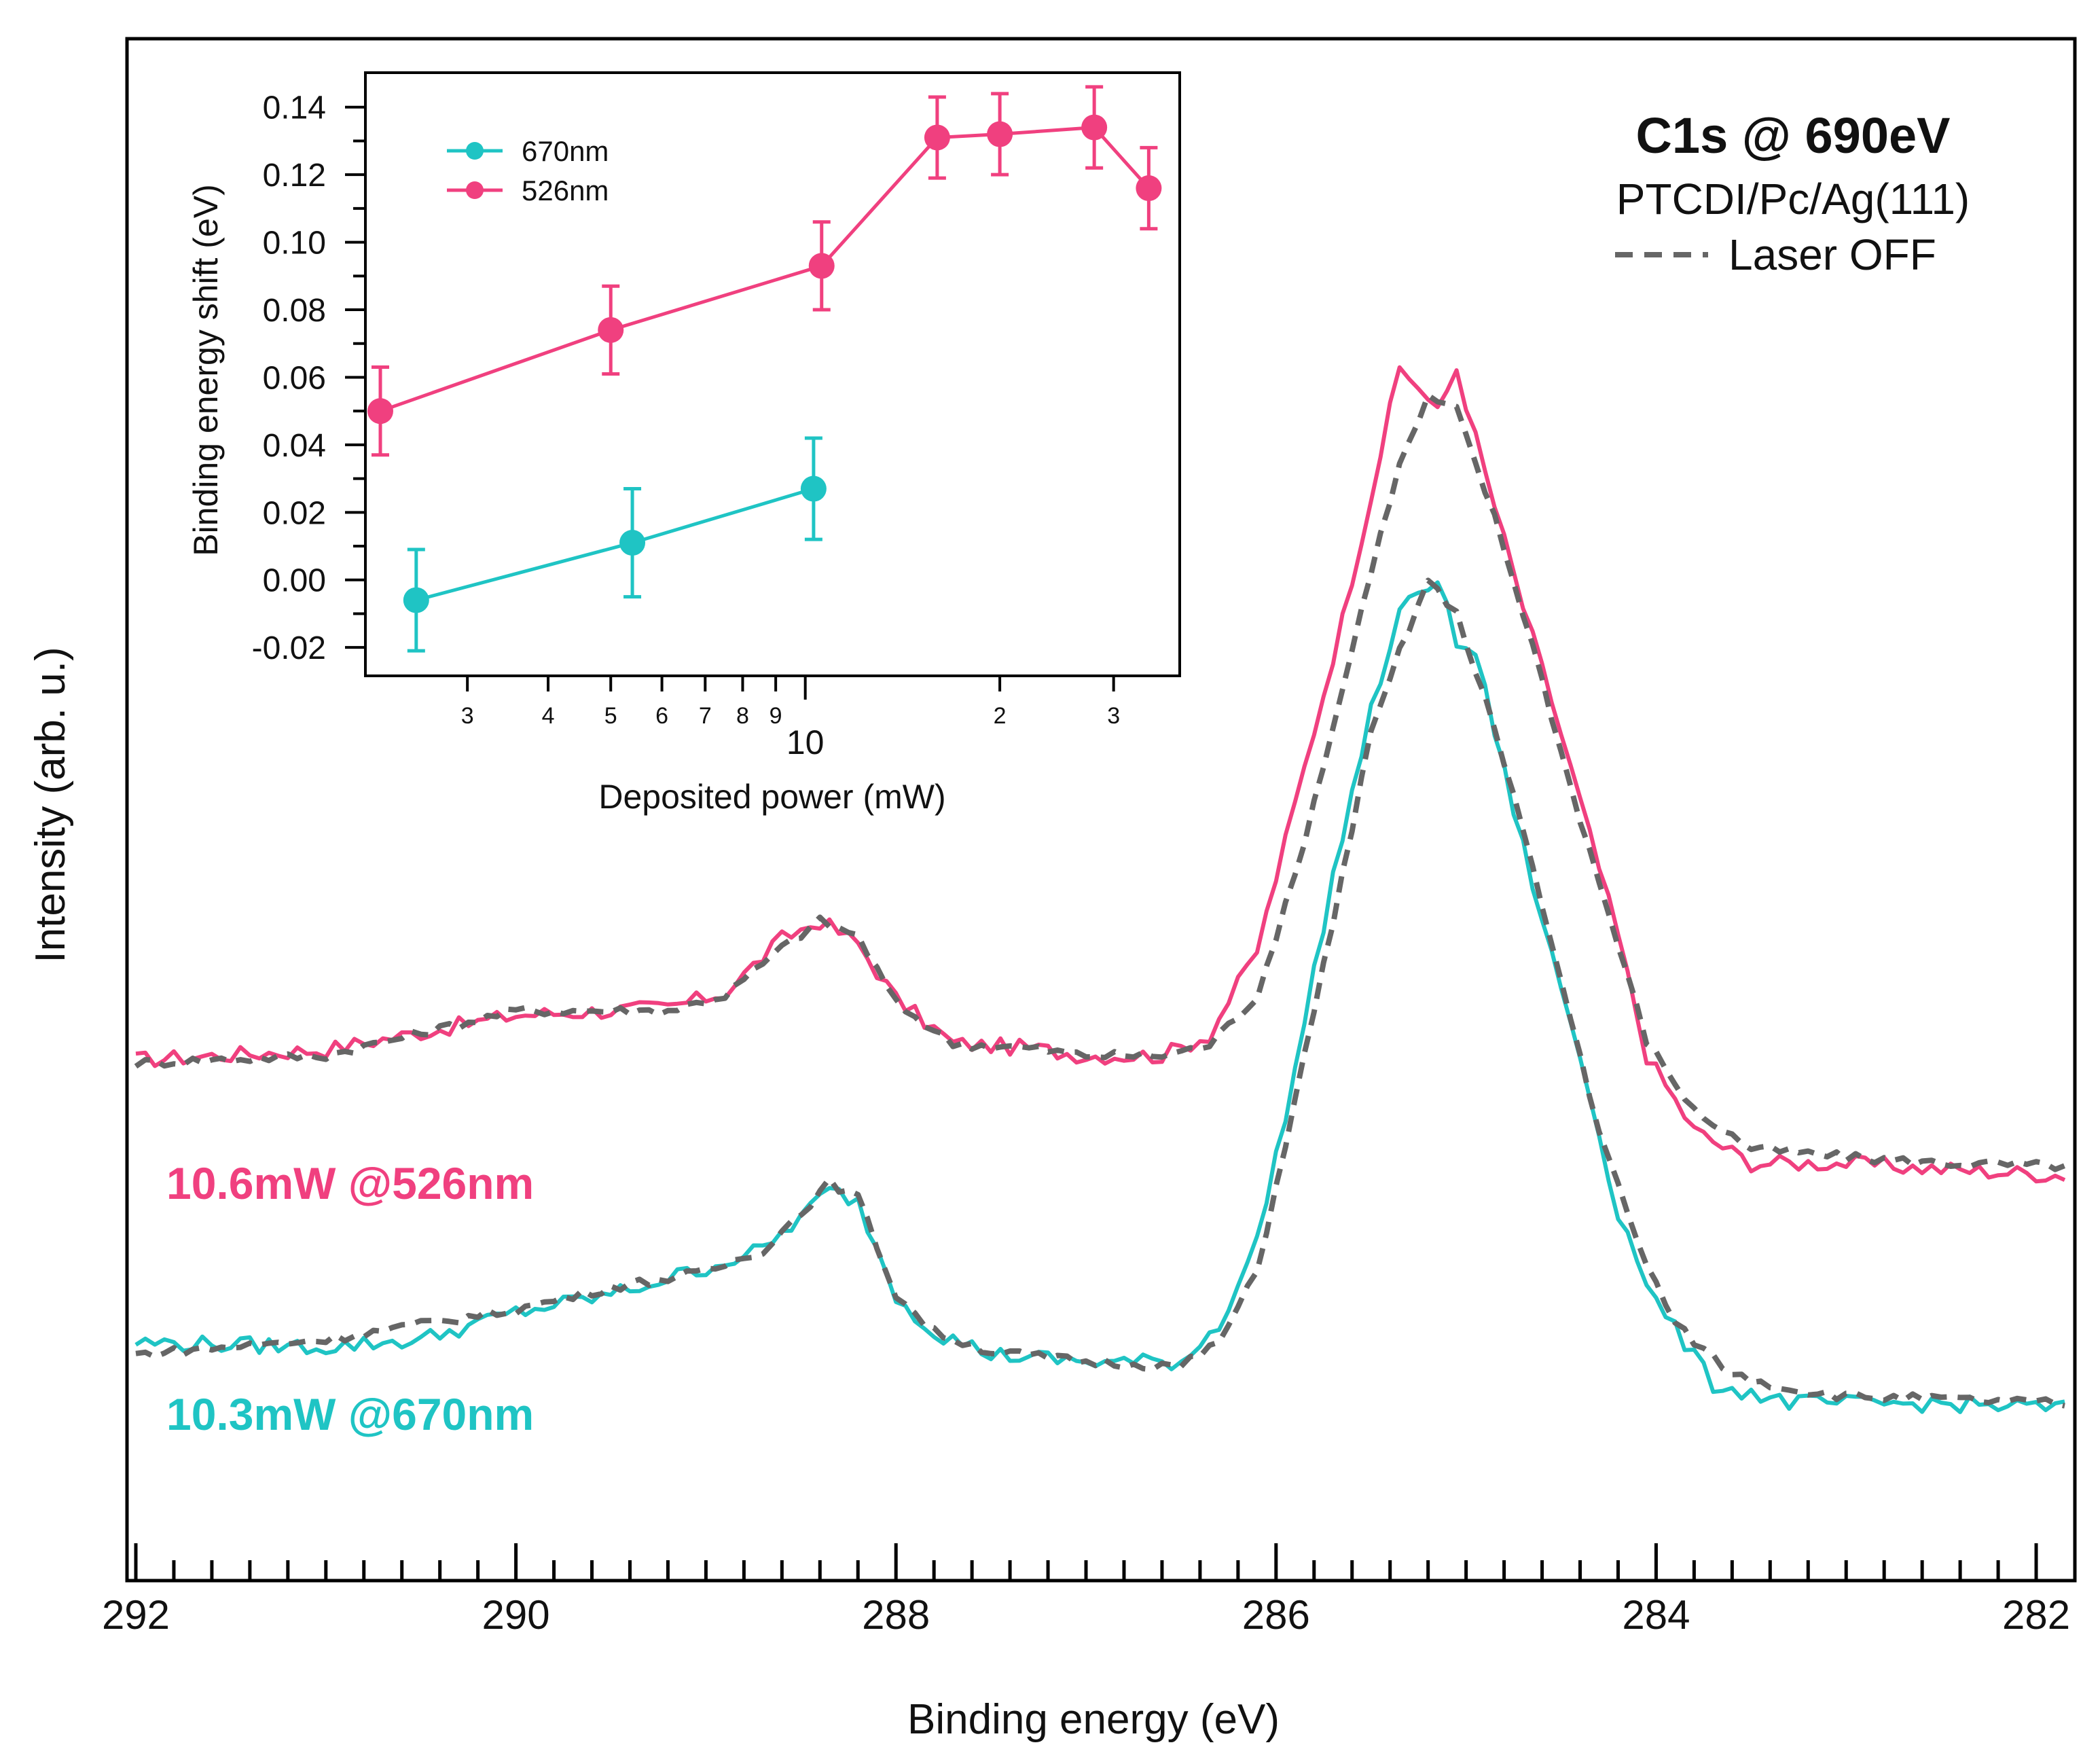  Describe the element at coordinates (294, 244) in the screenshot. I see `inset-y-tick-label: 0.10` at that location.